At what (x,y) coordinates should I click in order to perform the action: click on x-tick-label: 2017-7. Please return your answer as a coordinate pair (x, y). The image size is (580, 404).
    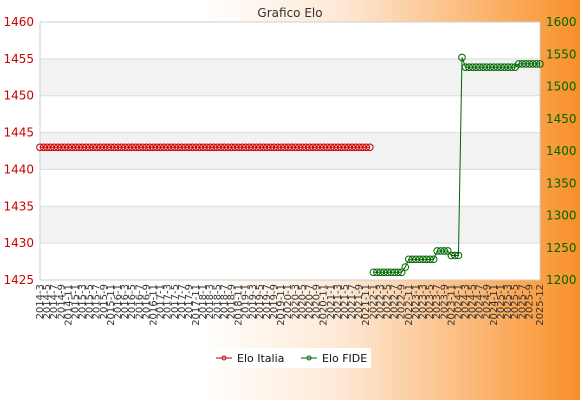
    Looking at the image, I should click on (182, 301).